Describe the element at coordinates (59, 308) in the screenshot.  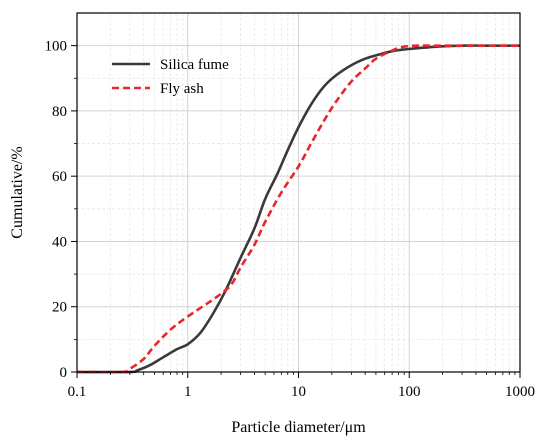
I see `y-tick-label: 20` at that location.